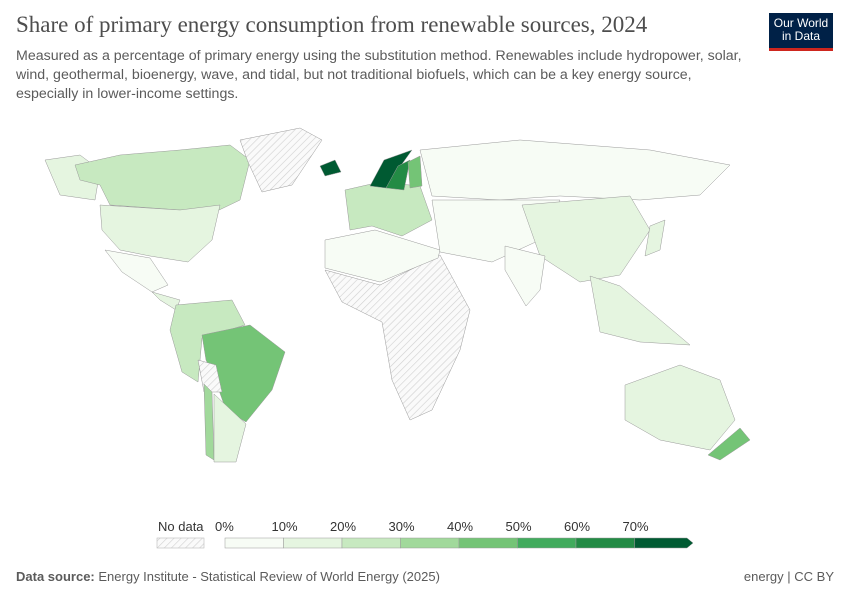 This screenshot has height=600, width=850. What do you see at coordinates (181, 526) in the screenshot?
I see `legend-no-data-label: No data` at bounding box center [181, 526].